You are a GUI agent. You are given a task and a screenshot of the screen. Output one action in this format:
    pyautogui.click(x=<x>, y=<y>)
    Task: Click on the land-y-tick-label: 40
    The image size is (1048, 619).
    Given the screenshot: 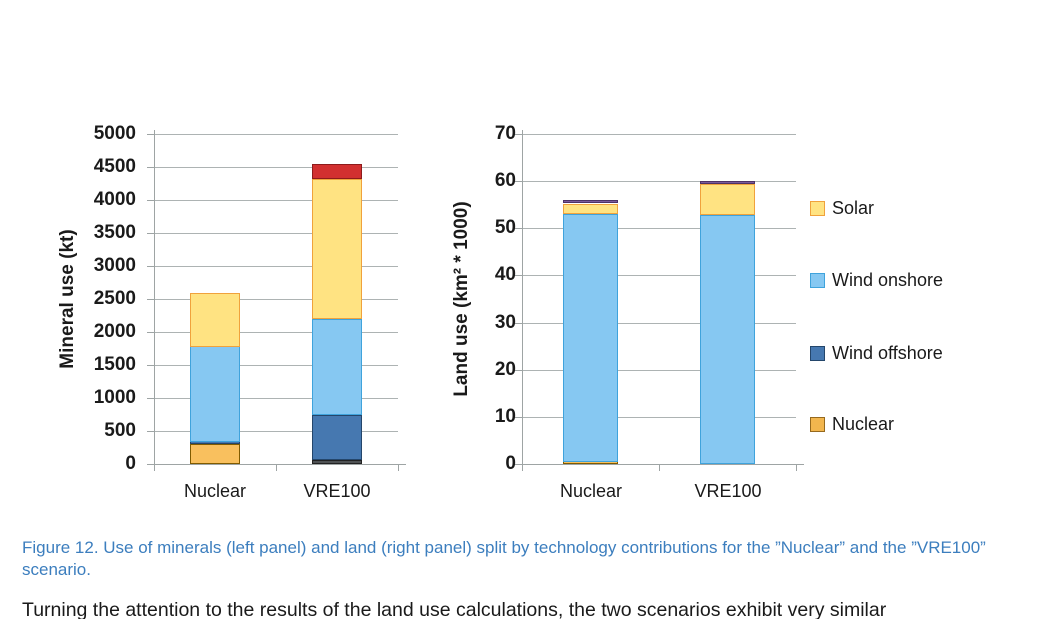 What is the action you would take?
    pyautogui.click(x=505, y=274)
    